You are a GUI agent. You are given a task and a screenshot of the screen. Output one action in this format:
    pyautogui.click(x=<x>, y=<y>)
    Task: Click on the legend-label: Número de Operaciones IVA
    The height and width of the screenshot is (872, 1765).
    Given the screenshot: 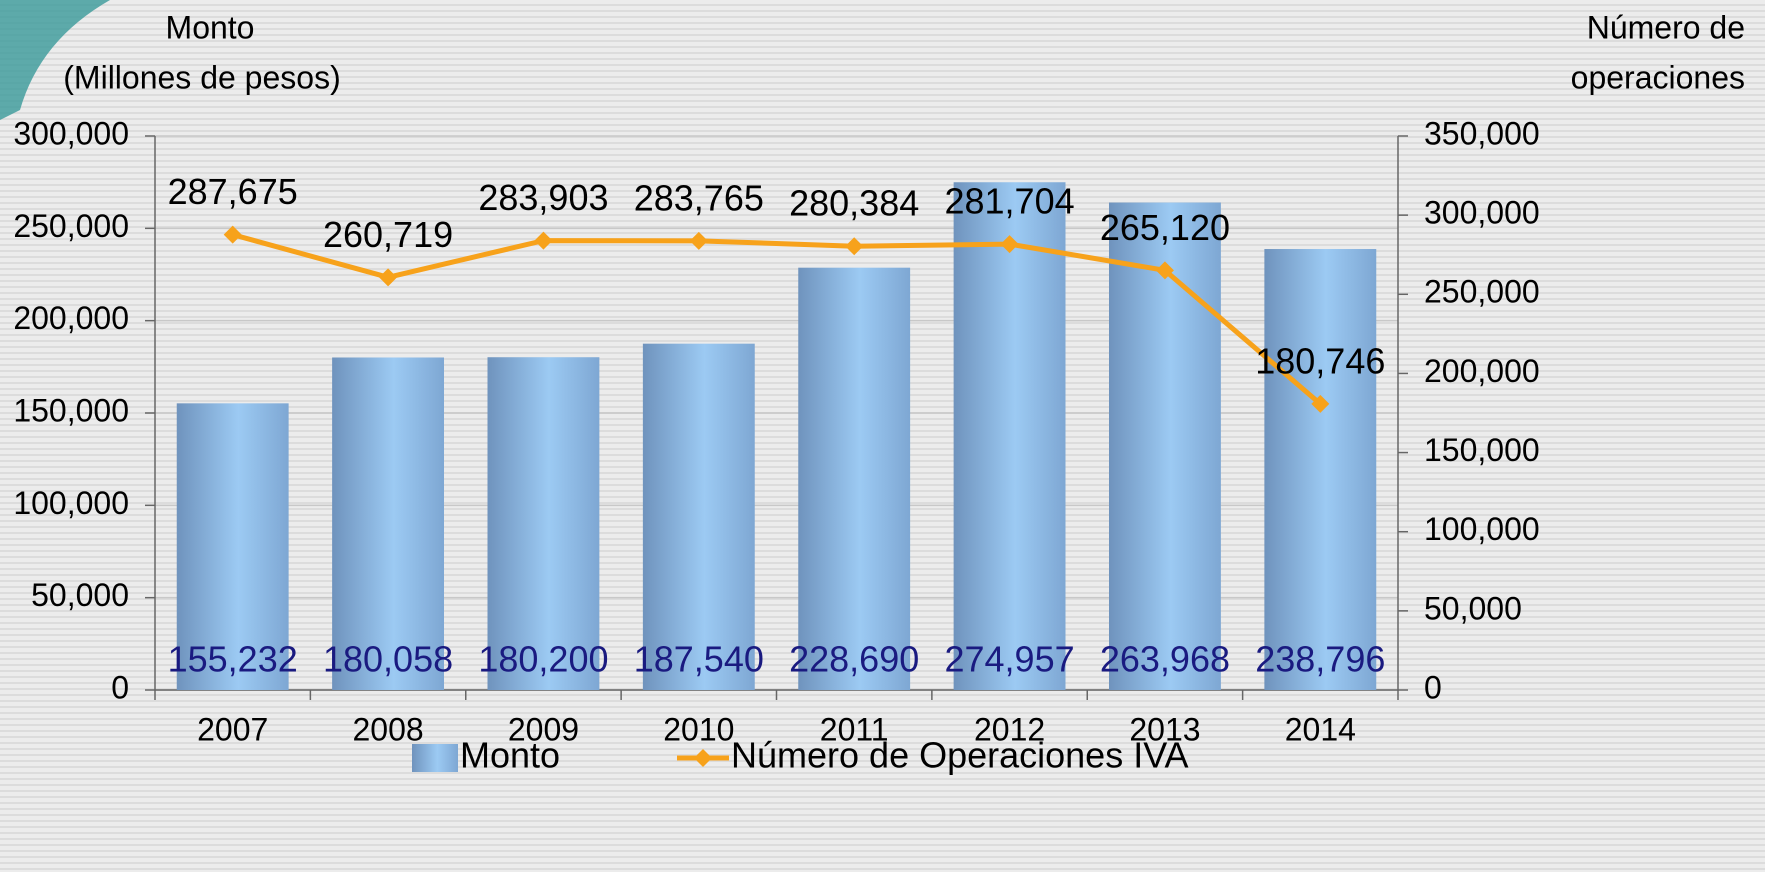 What is the action you would take?
    pyautogui.click(x=960, y=755)
    